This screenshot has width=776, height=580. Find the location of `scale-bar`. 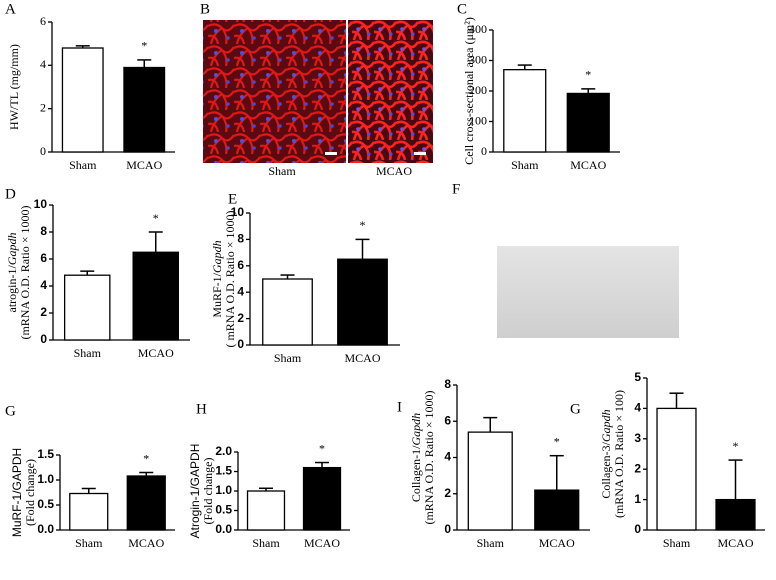

scale-bar is located at coordinates (331, 153).